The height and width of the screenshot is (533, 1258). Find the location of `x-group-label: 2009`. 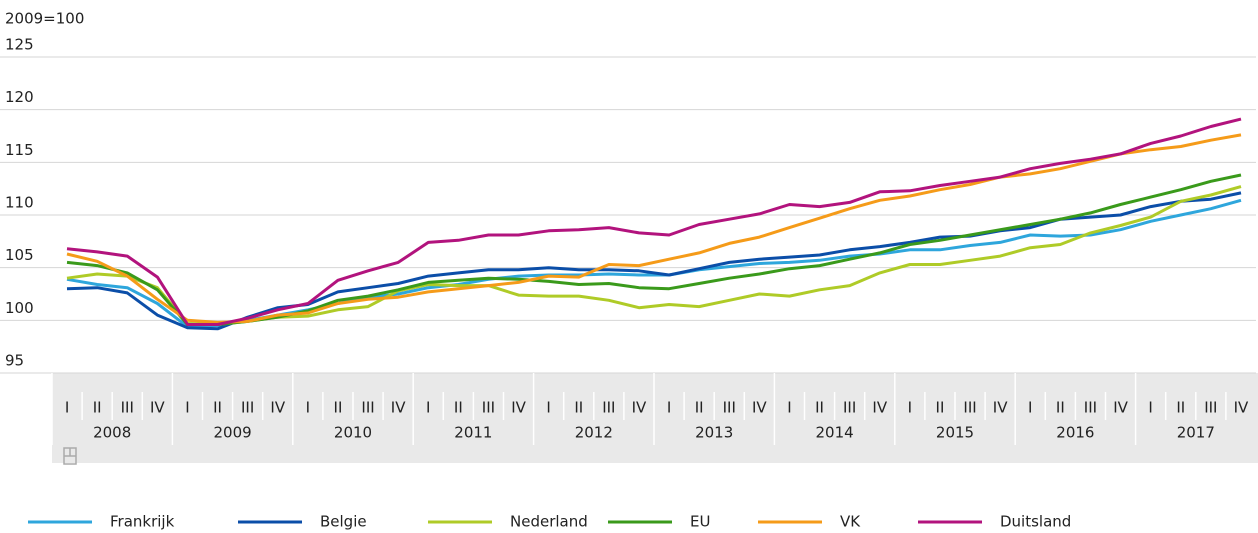

x-group-label: 2009 is located at coordinates (233, 433).